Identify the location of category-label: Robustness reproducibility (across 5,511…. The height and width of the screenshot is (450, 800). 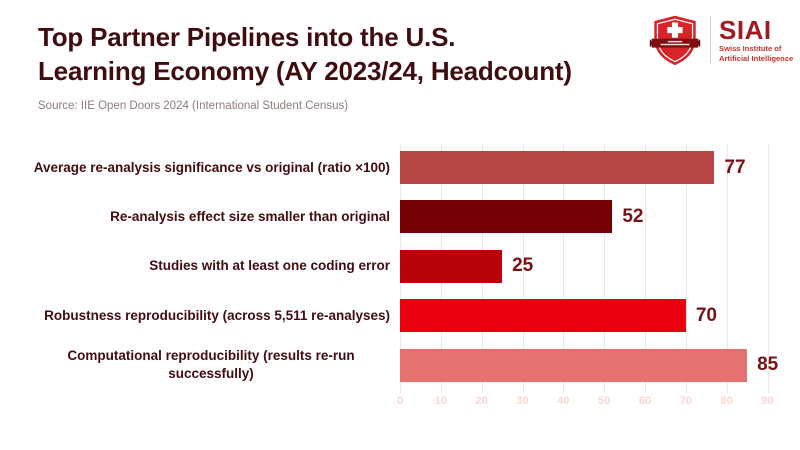
(217, 315).